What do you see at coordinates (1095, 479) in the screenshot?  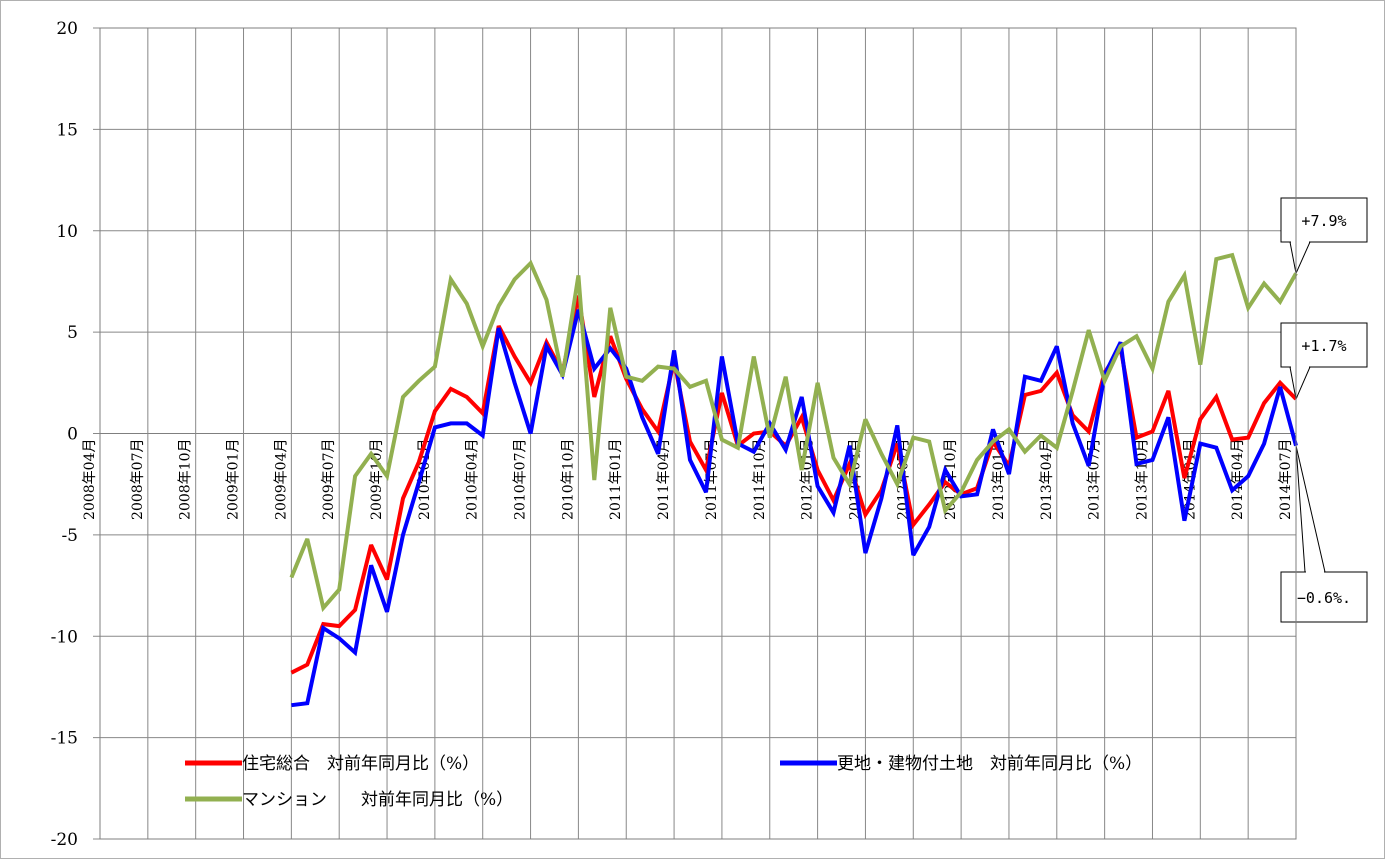 I see `x-tick-label: 2013年07月` at bounding box center [1095, 479].